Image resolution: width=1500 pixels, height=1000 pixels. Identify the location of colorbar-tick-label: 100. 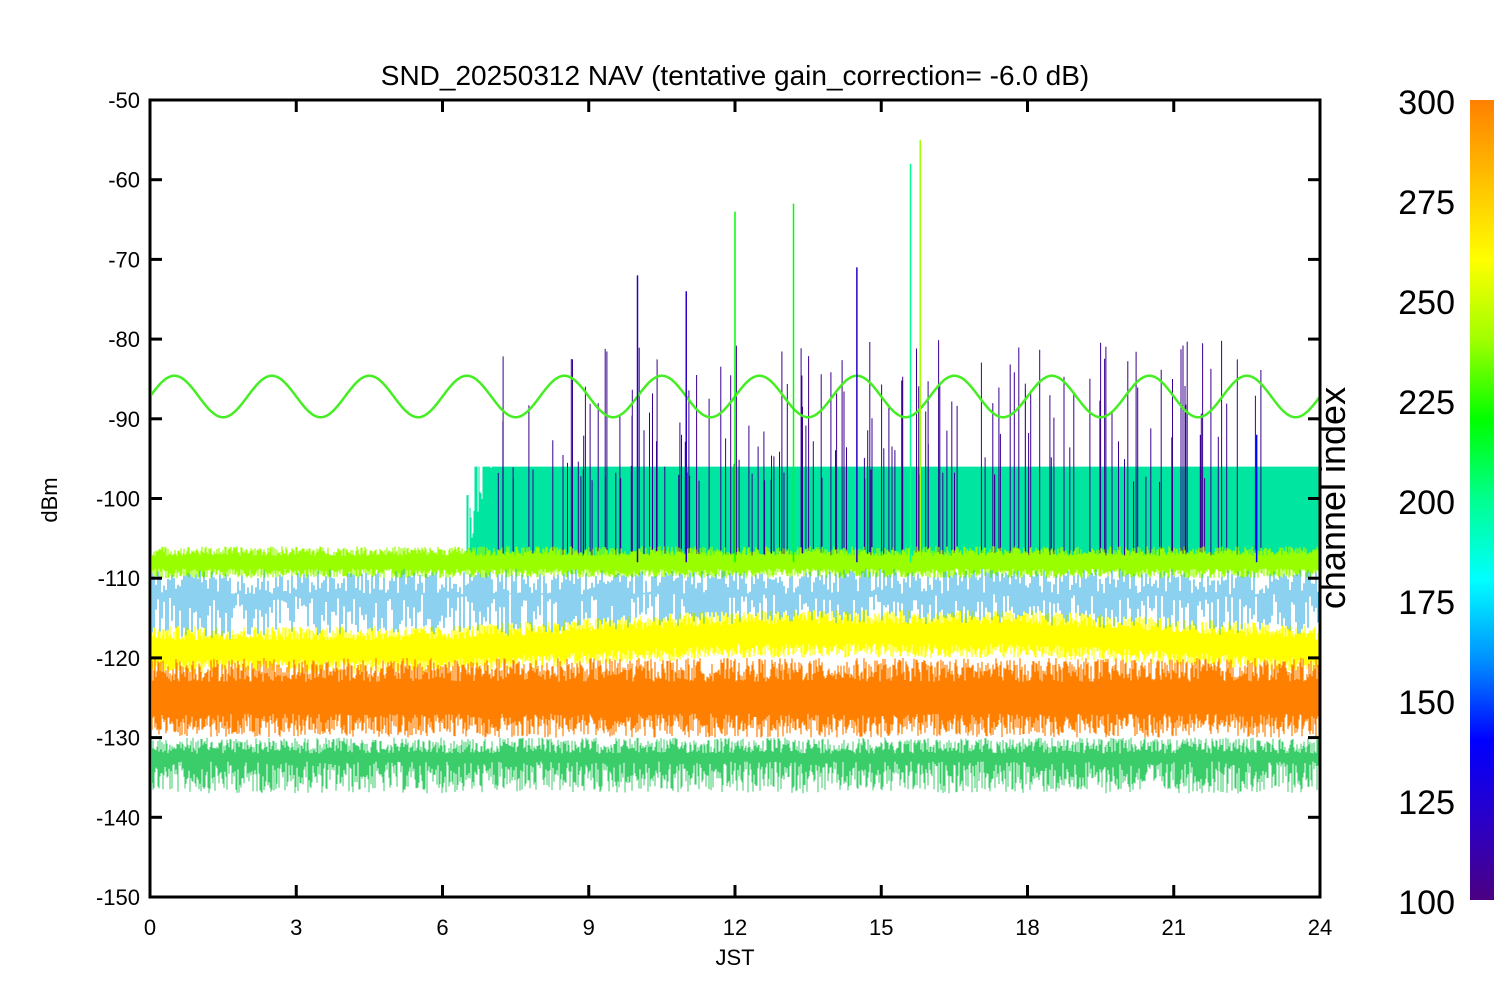
(1426, 903).